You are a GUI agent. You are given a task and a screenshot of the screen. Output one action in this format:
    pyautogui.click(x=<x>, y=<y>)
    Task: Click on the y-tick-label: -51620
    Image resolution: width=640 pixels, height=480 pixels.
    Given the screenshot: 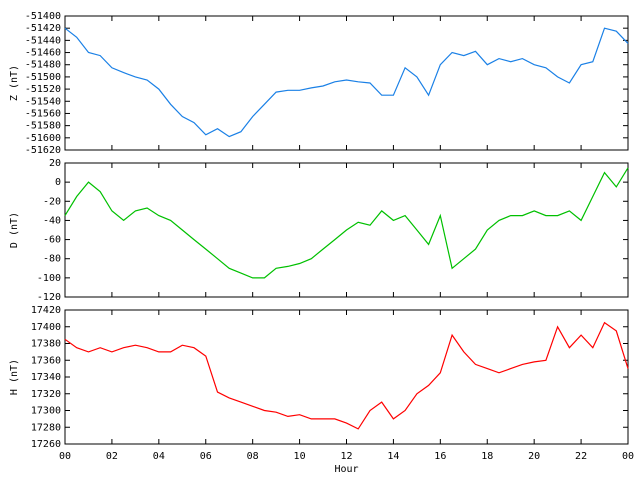 What is the action you would take?
    pyautogui.click(x=43, y=150)
    